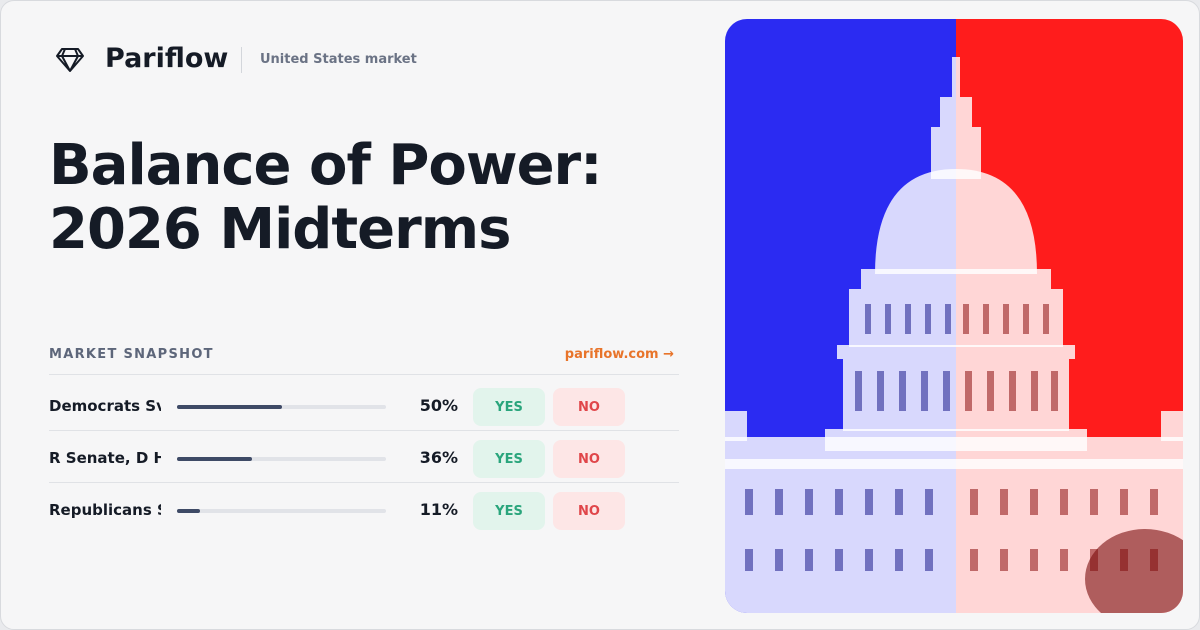 The width and height of the screenshot is (1200, 630). What do you see at coordinates (438, 405) in the screenshot?
I see `probability-label: 50%` at bounding box center [438, 405].